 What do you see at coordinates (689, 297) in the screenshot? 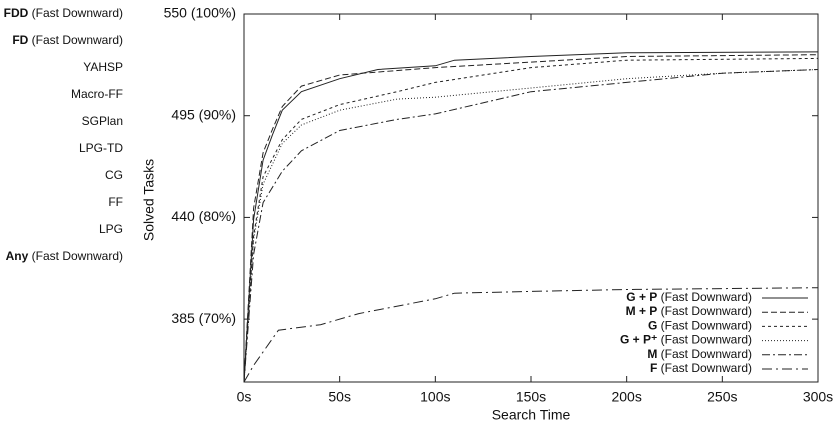
I see `legend-label: G + P (Fast Downward)` at bounding box center [689, 297].